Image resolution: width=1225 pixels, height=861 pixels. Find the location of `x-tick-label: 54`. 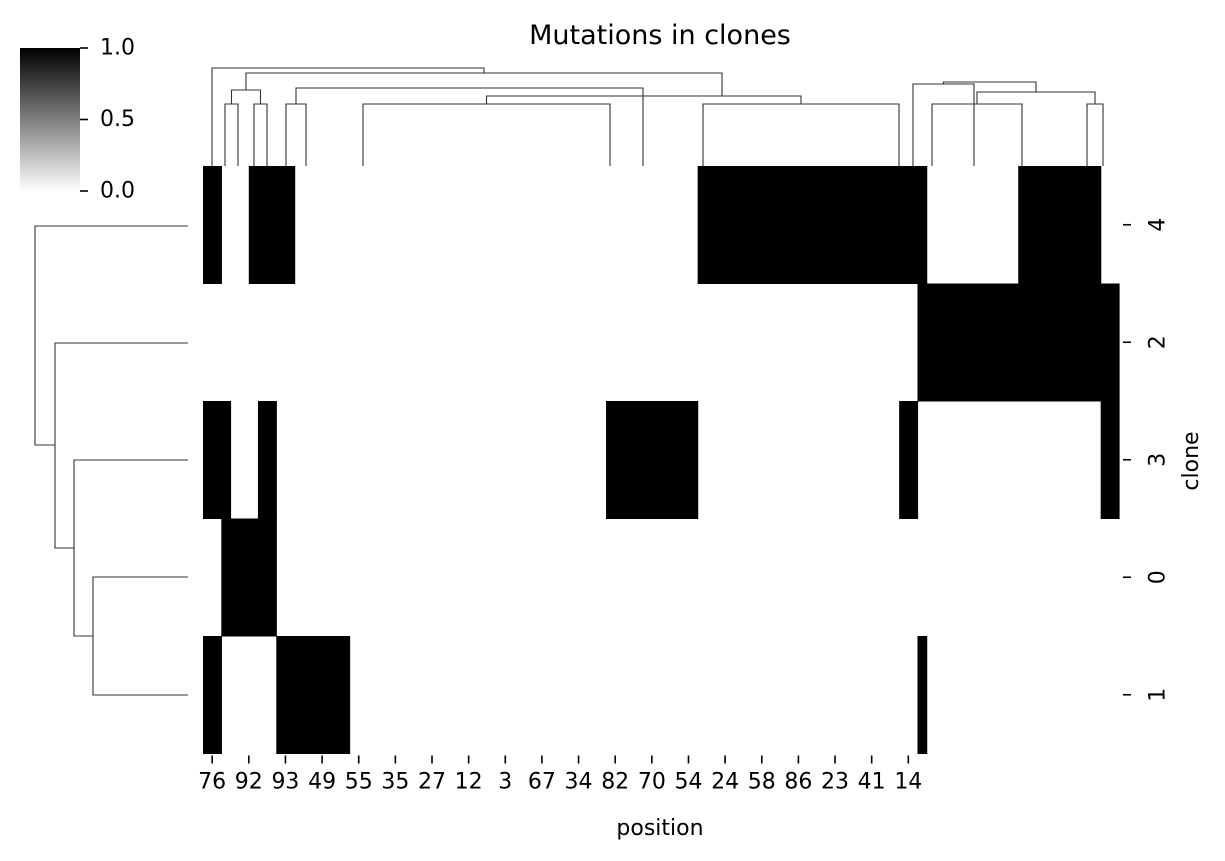

x-tick-label: 54 is located at coordinates (688, 782).